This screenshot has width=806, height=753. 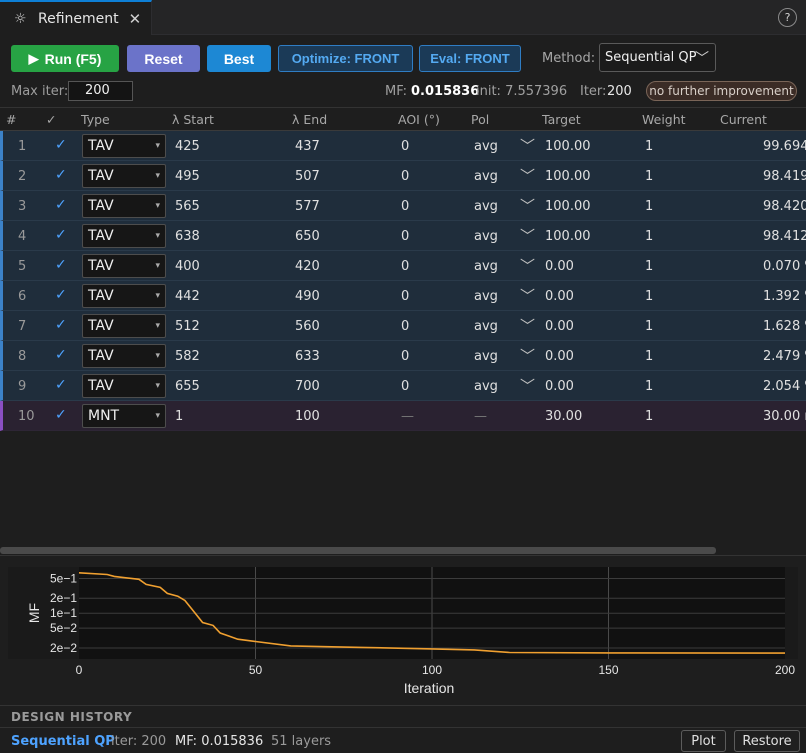 I want to click on lambda-start-cell: 442, so click(x=187, y=296).